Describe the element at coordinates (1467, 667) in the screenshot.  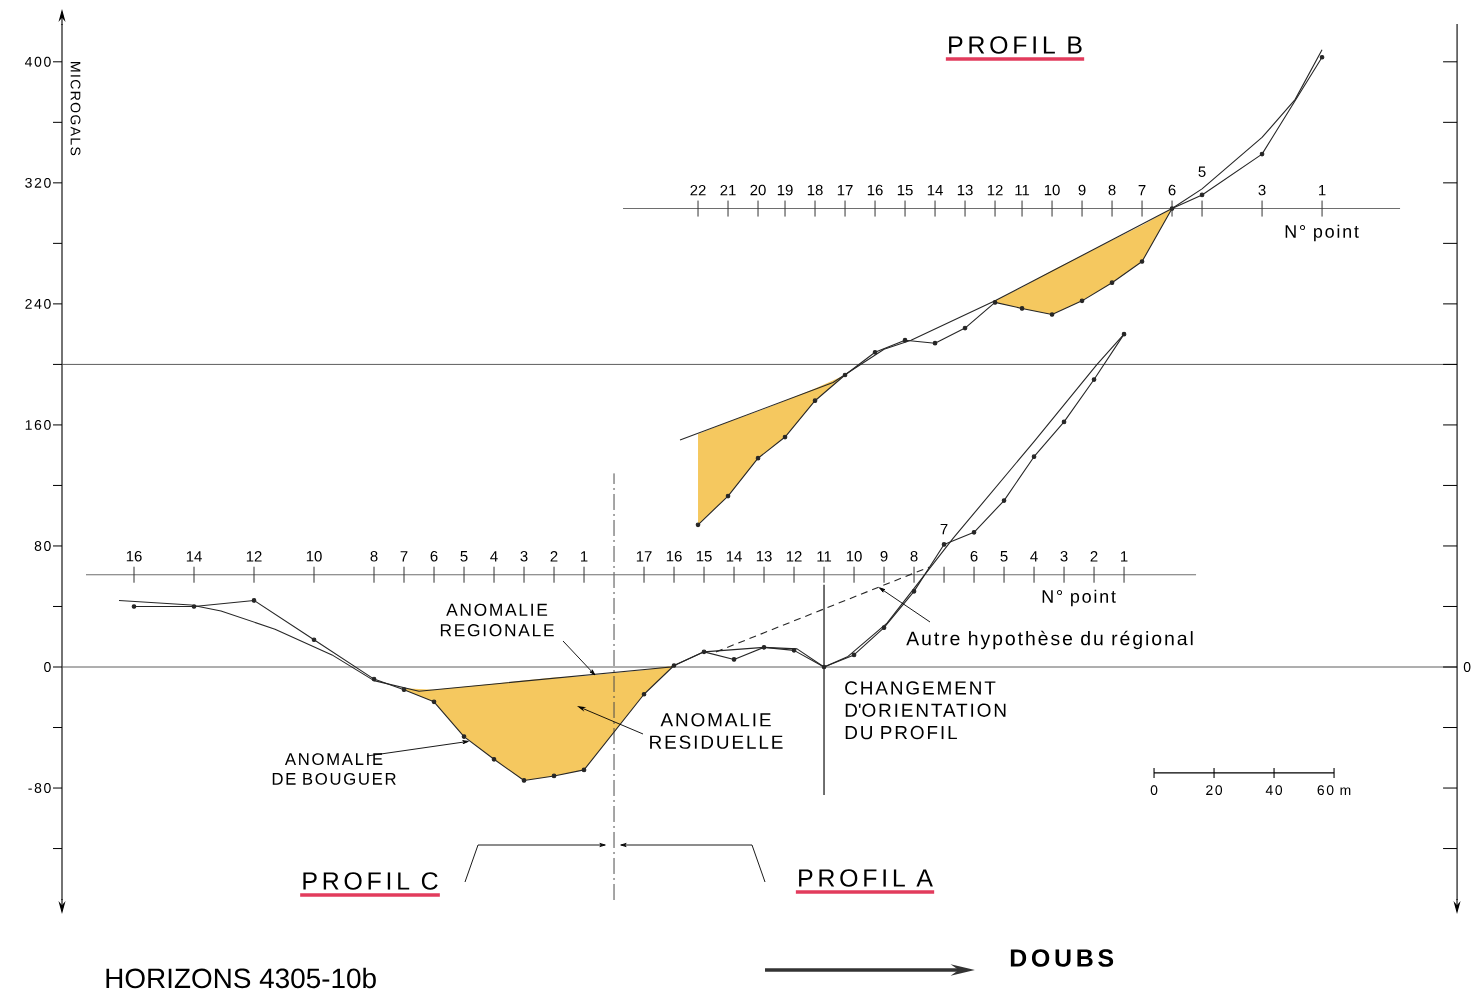
I see `annotation: 0` at that location.